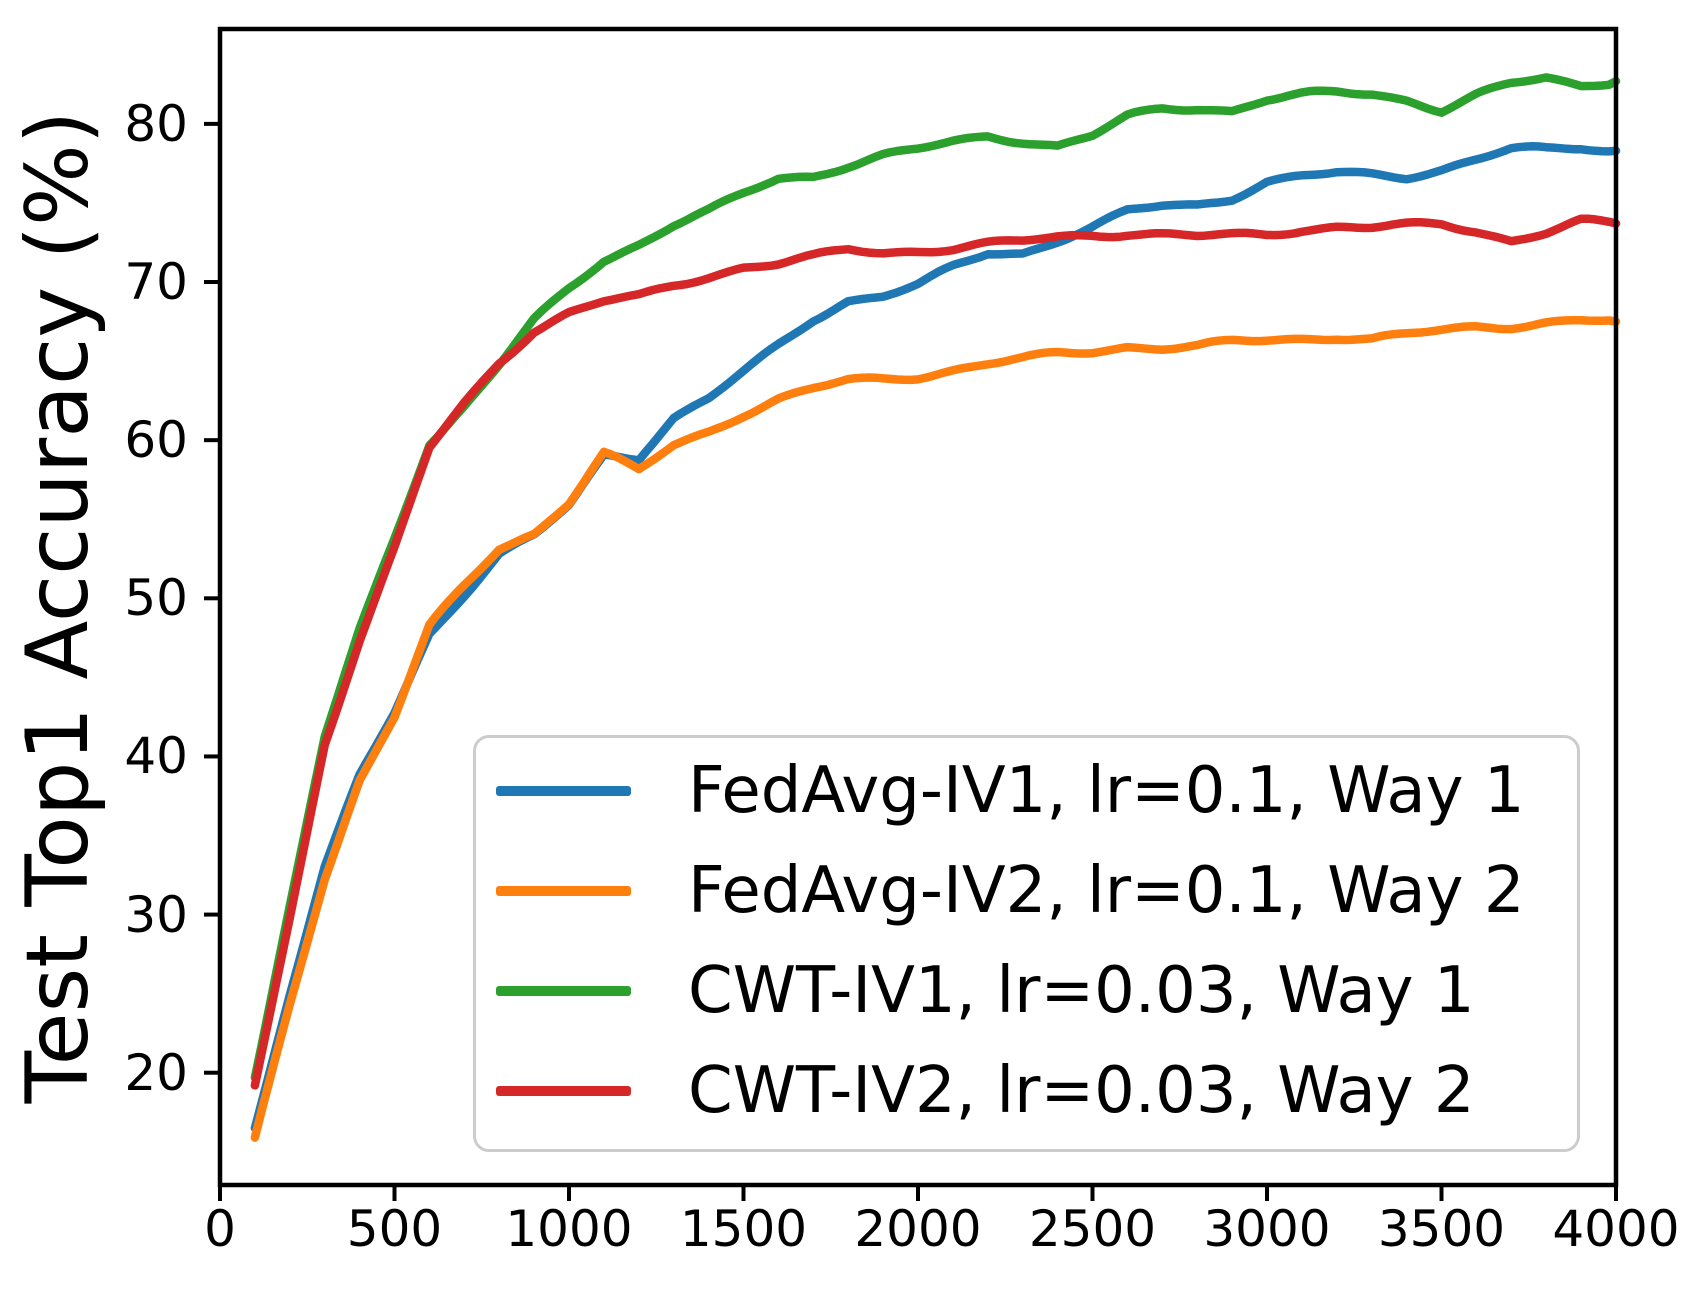 The width and height of the screenshot is (1708, 1292). I want to click on y-tick-label: 60, so click(156, 440).